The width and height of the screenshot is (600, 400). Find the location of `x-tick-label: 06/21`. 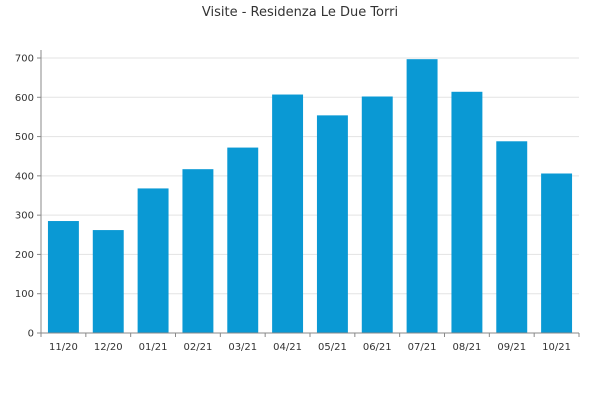

x-tick-label: 06/21 is located at coordinates (377, 347).